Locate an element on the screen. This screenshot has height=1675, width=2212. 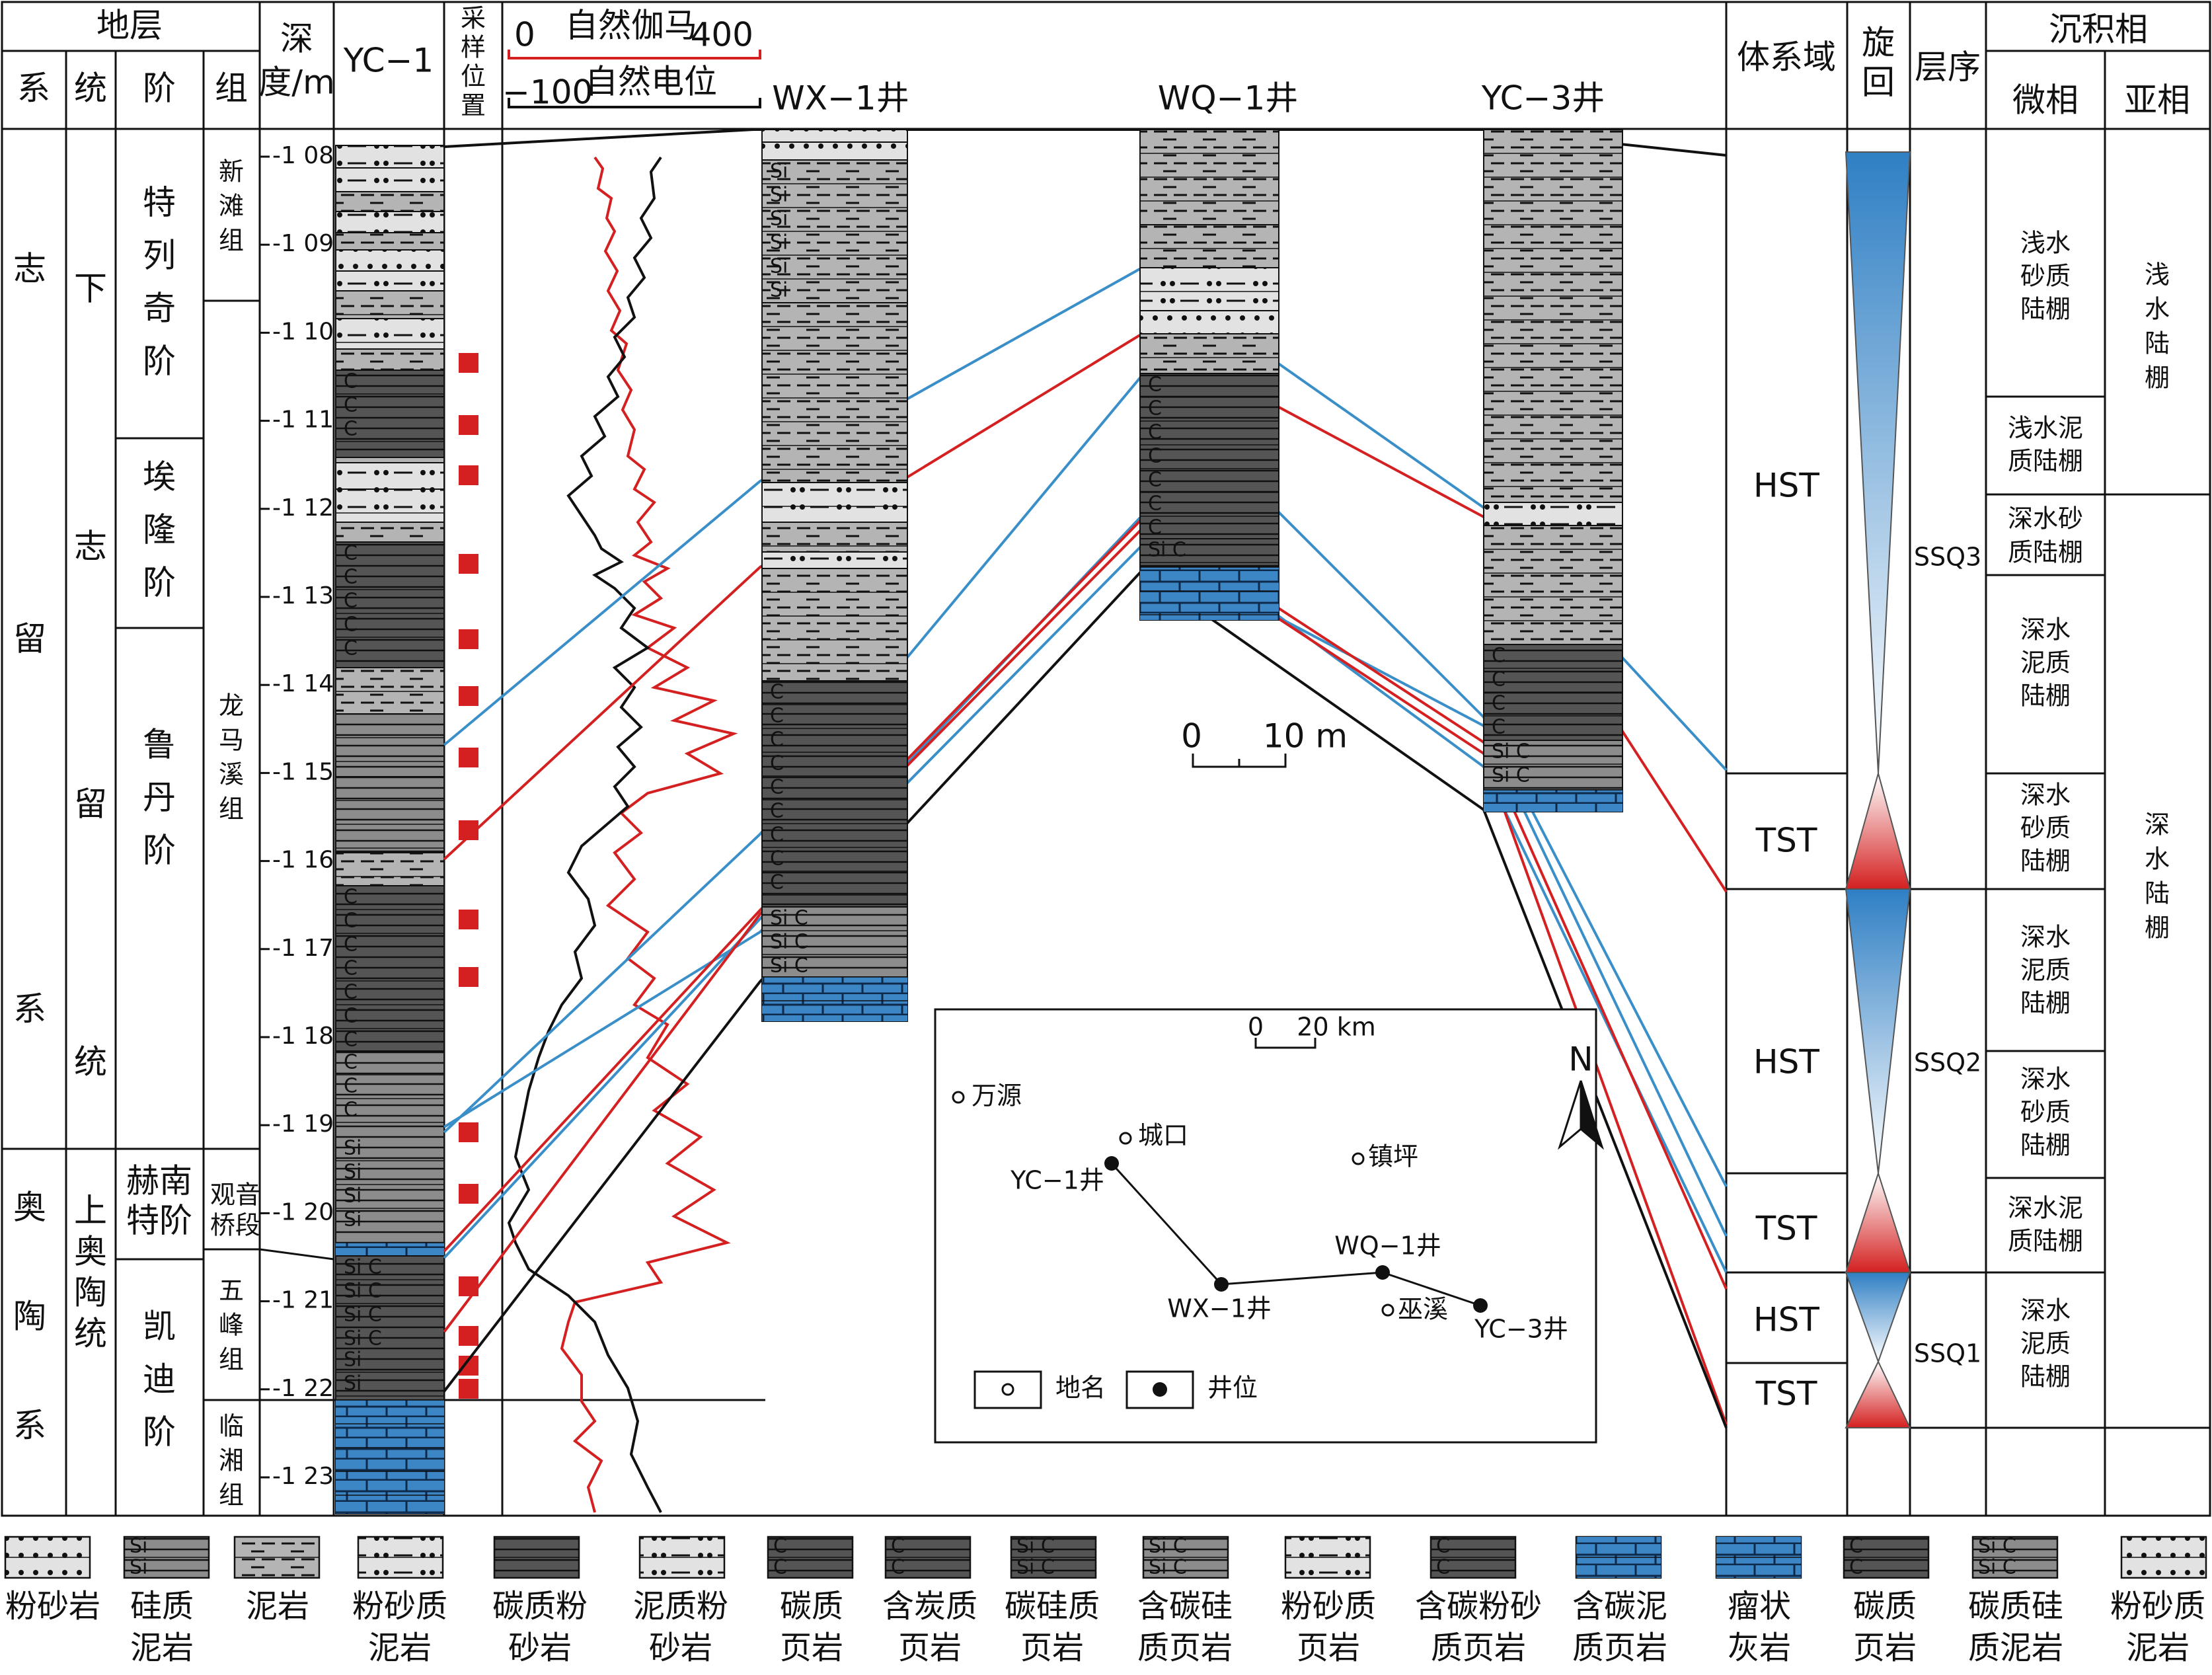
subfacies-shallow-line: 浅 is located at coordinates (2157, 275).